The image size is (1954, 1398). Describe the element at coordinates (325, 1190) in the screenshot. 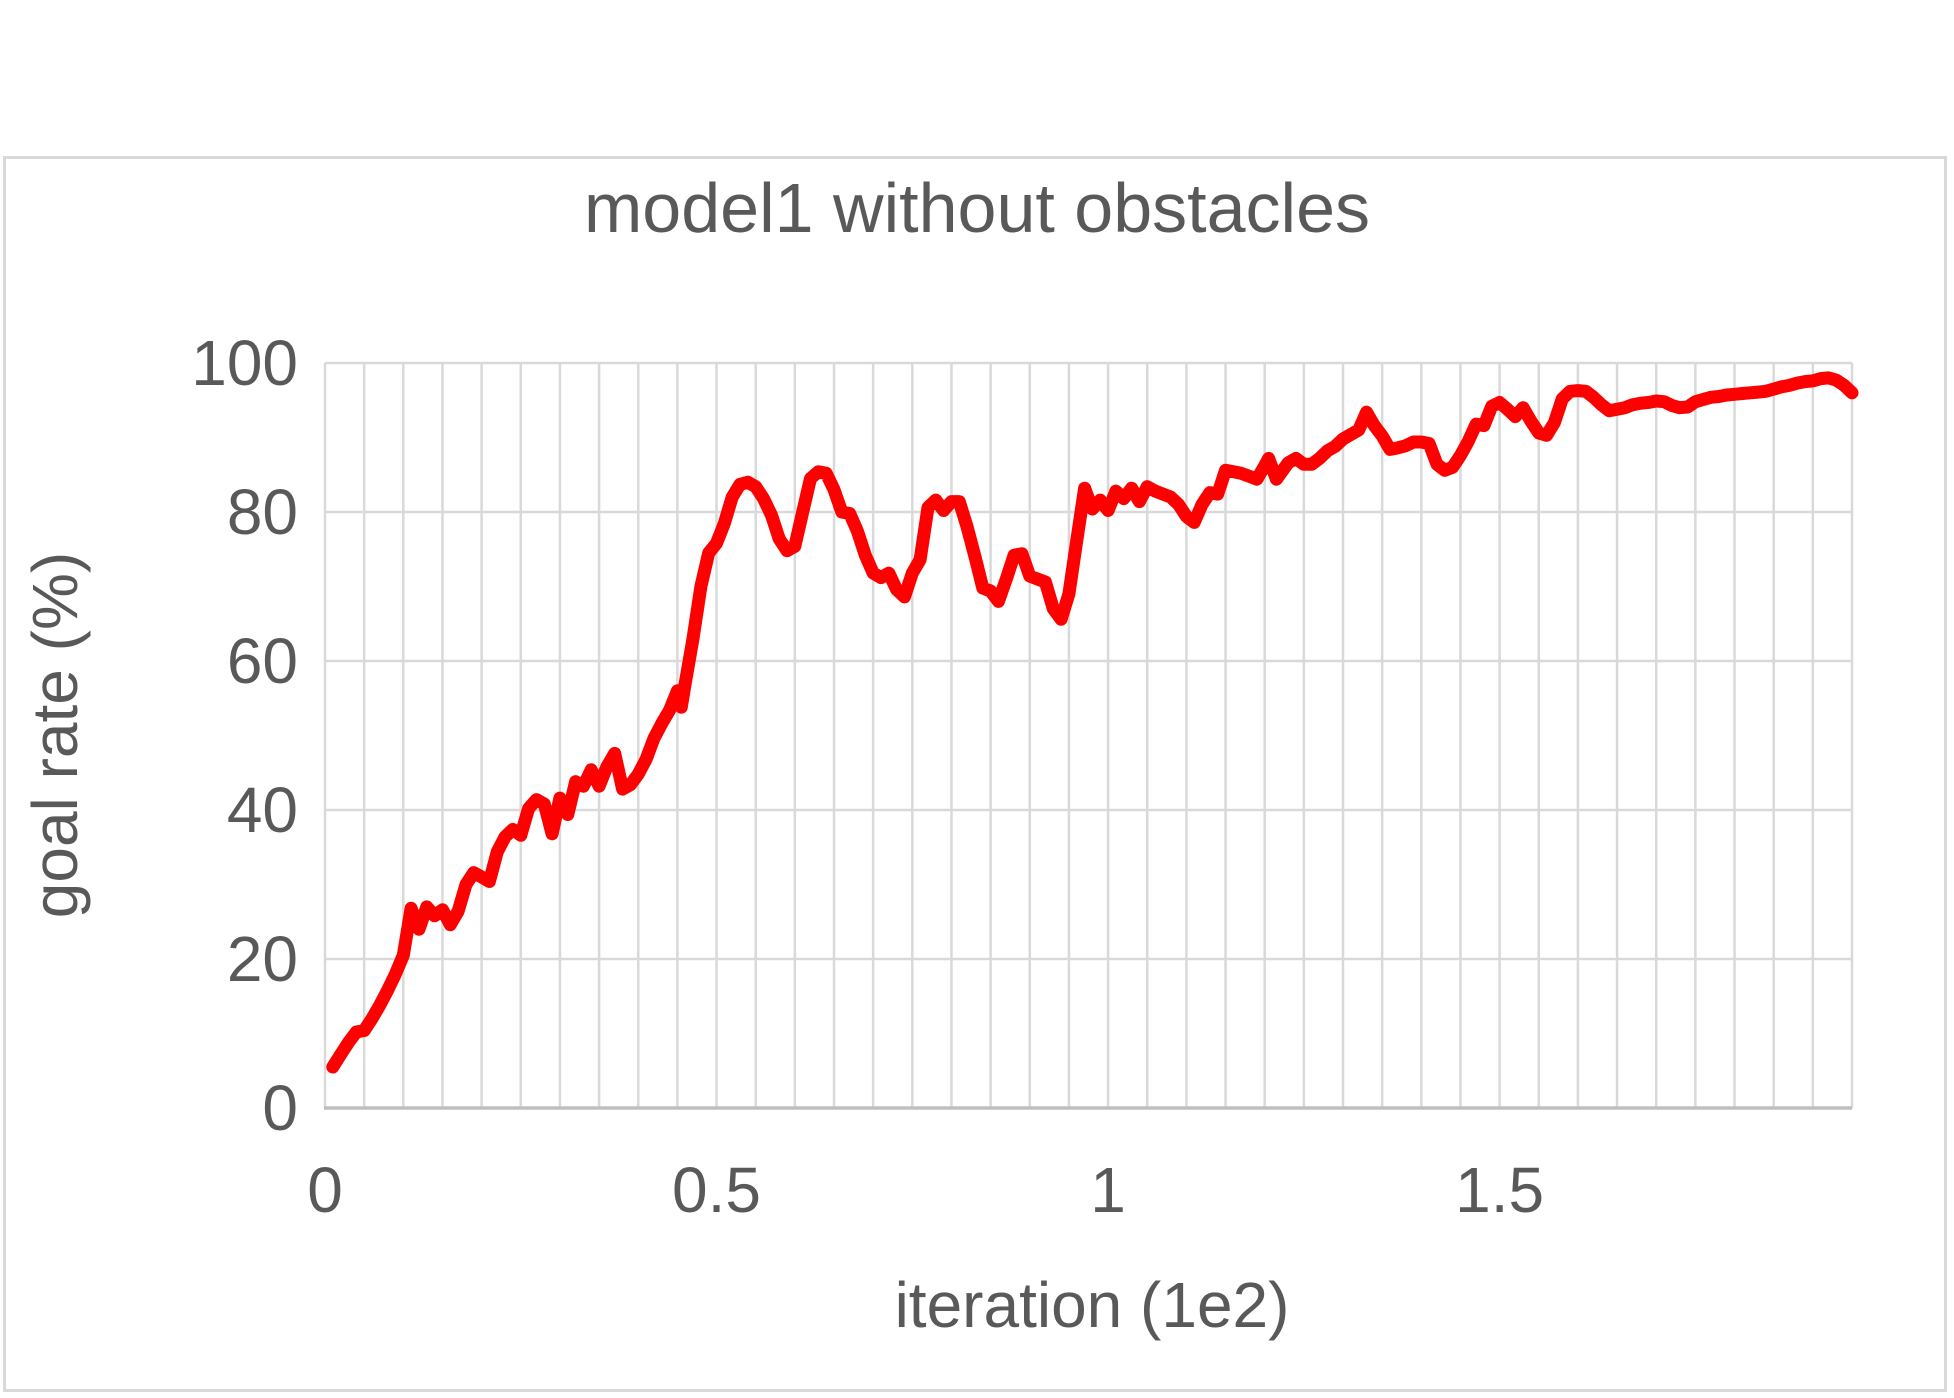

I see `x-tick-label: 0` at that location.